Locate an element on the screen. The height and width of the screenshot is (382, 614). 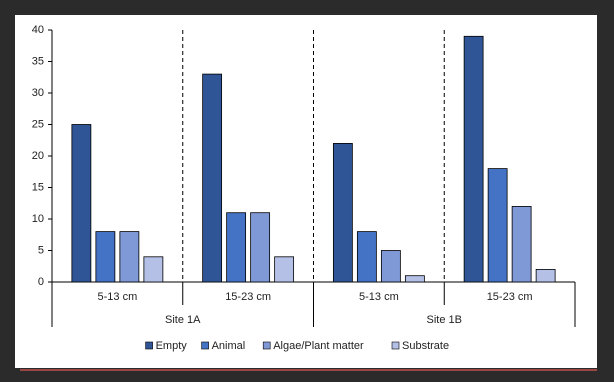
y-tick-label: 20 is located at coordinates (38, 156).